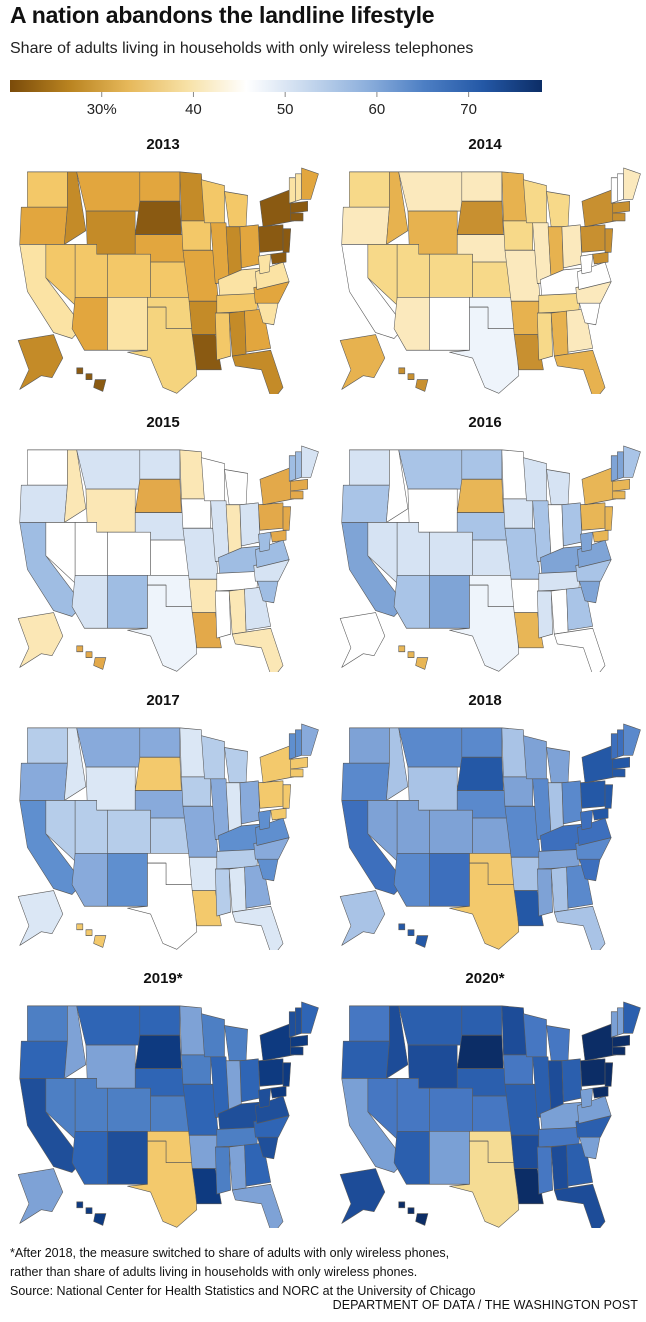 This screenshot has height=1322, width=646. I want to click on map-panel-2013: 2013, so click(163, 266).